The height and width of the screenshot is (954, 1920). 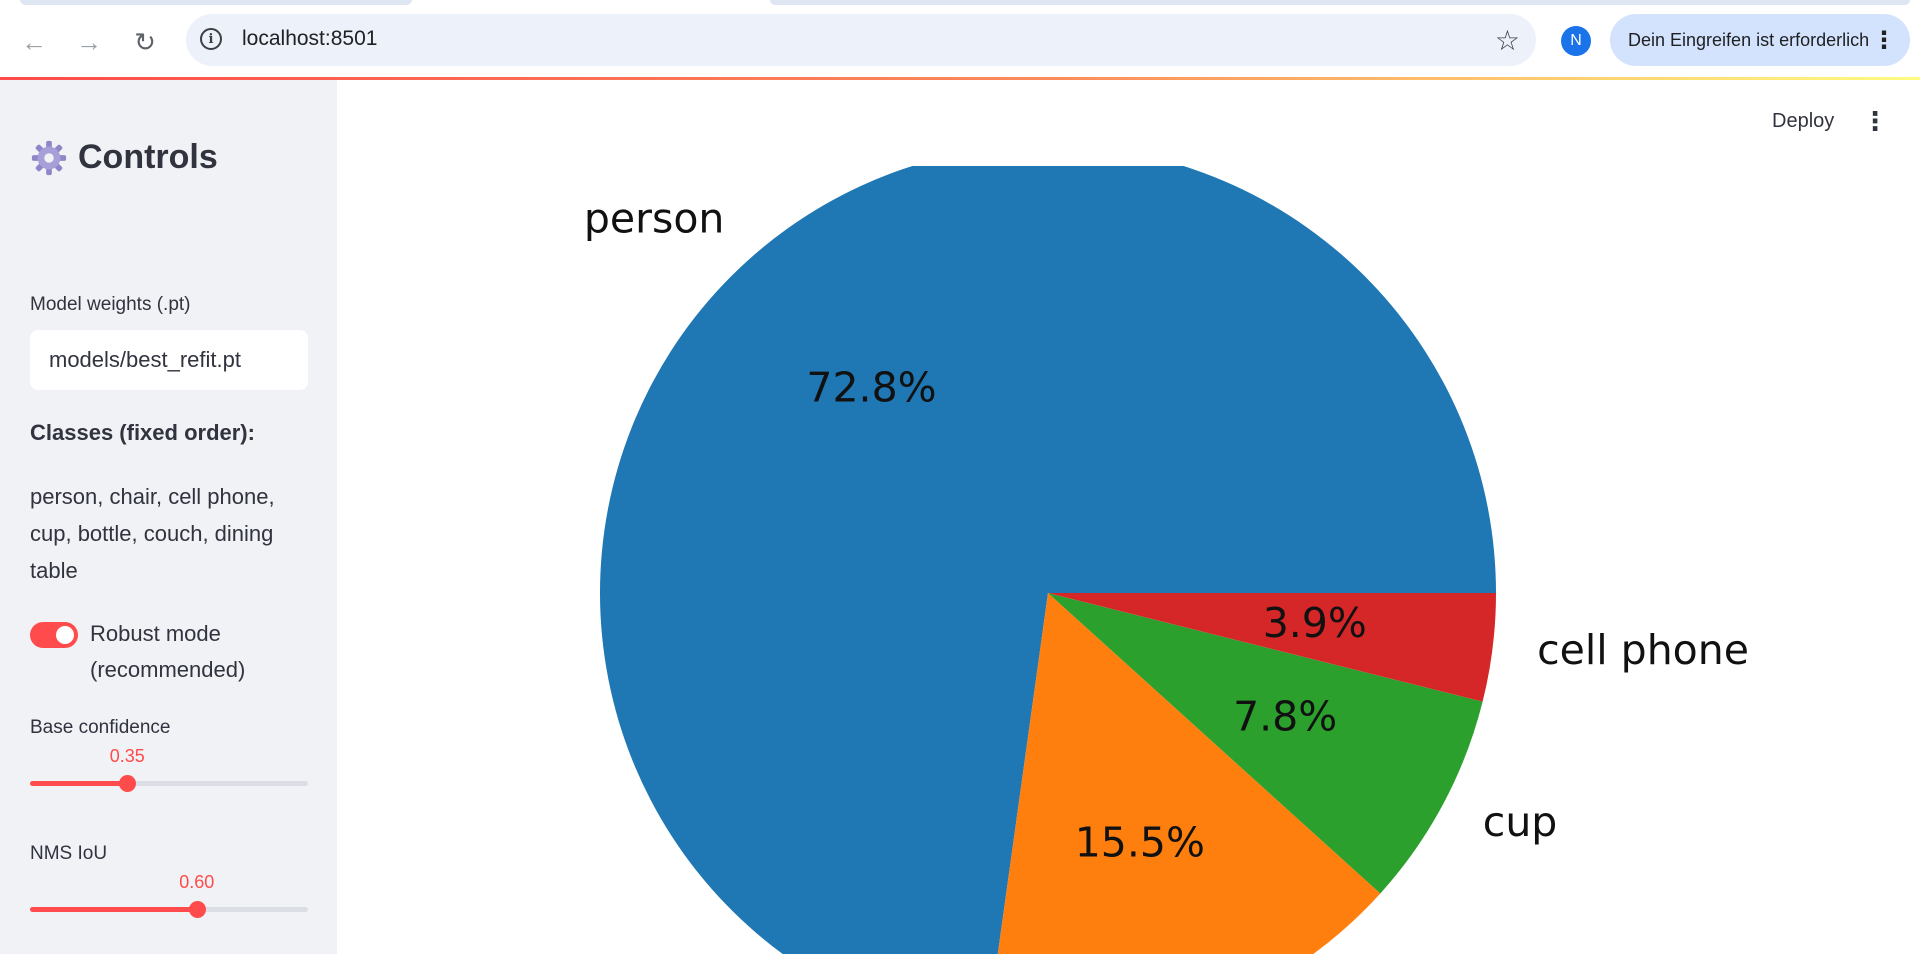 I want to click on sidebar-title-text: Controls, so click(x=148, y=157).